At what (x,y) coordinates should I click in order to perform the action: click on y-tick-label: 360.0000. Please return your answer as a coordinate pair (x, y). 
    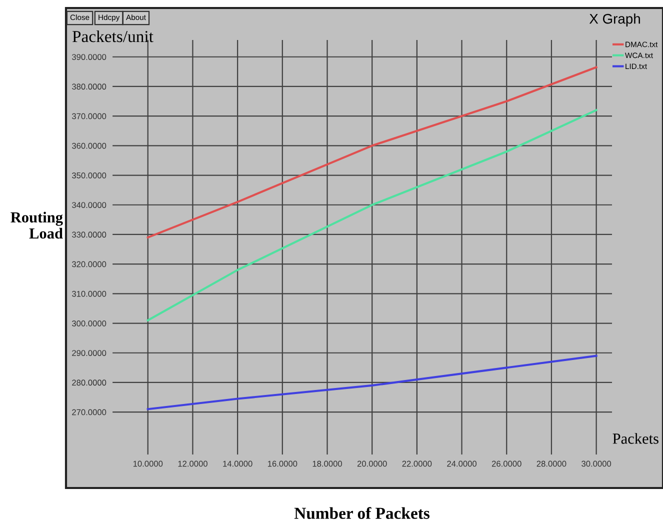
    Looking at the image, I should click on (89, 145).